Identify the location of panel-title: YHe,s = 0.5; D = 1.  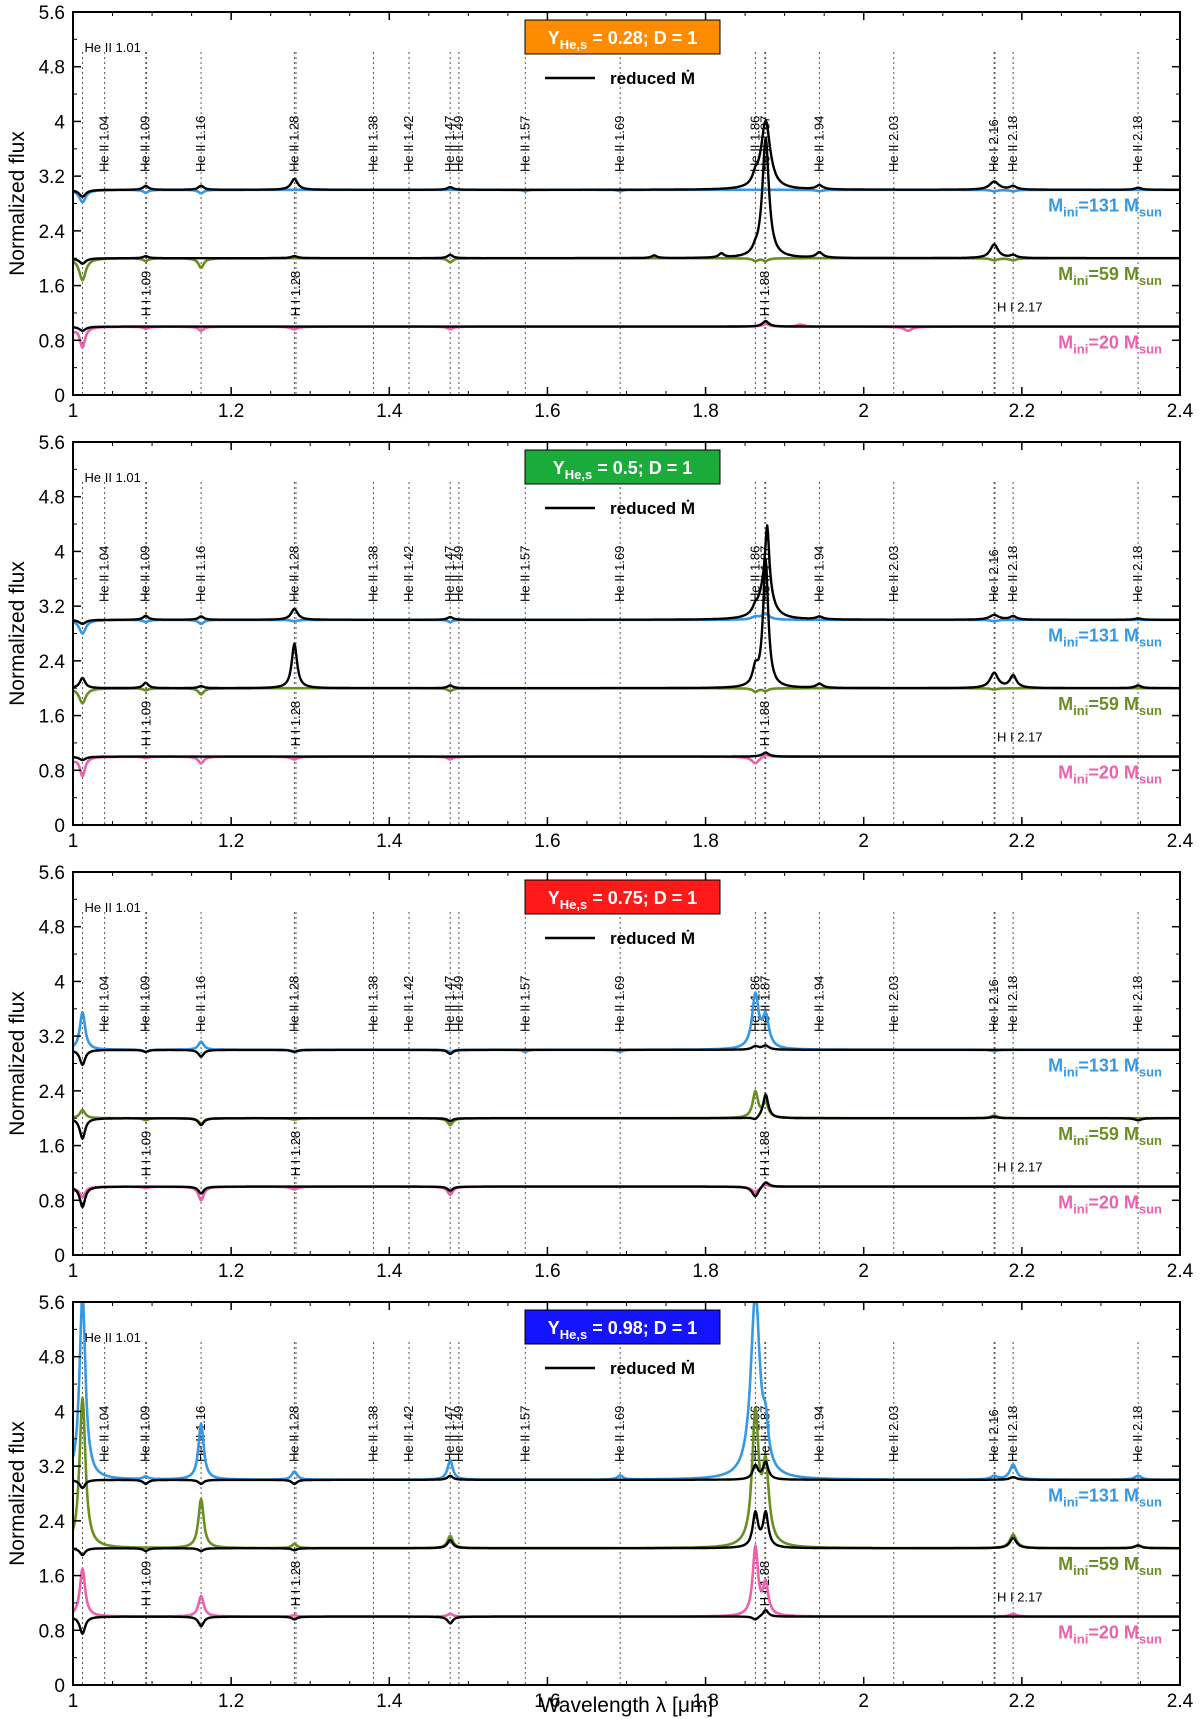
(623, 470).